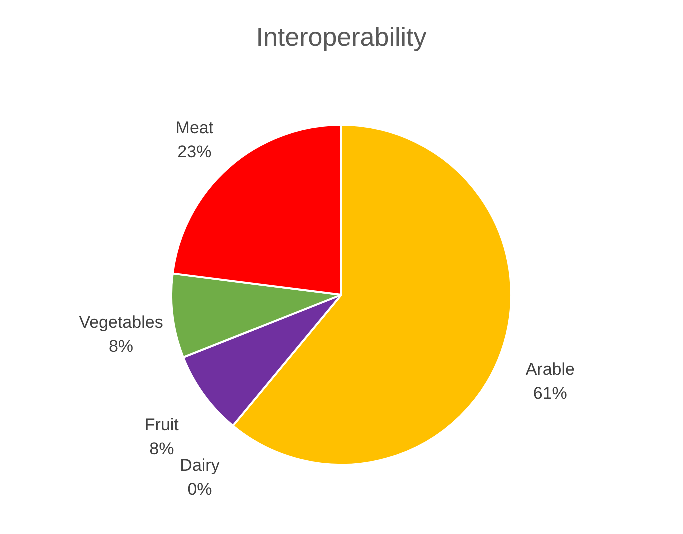  I want to click on slice-label: Meat, so click(195, 128).